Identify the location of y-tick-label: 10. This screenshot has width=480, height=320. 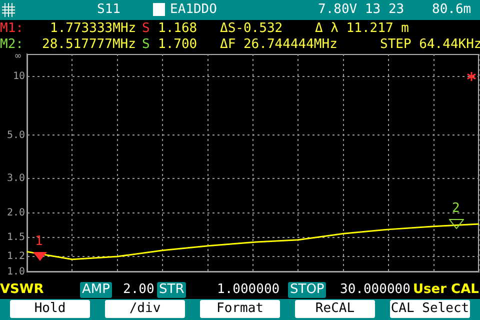
(18, 76).